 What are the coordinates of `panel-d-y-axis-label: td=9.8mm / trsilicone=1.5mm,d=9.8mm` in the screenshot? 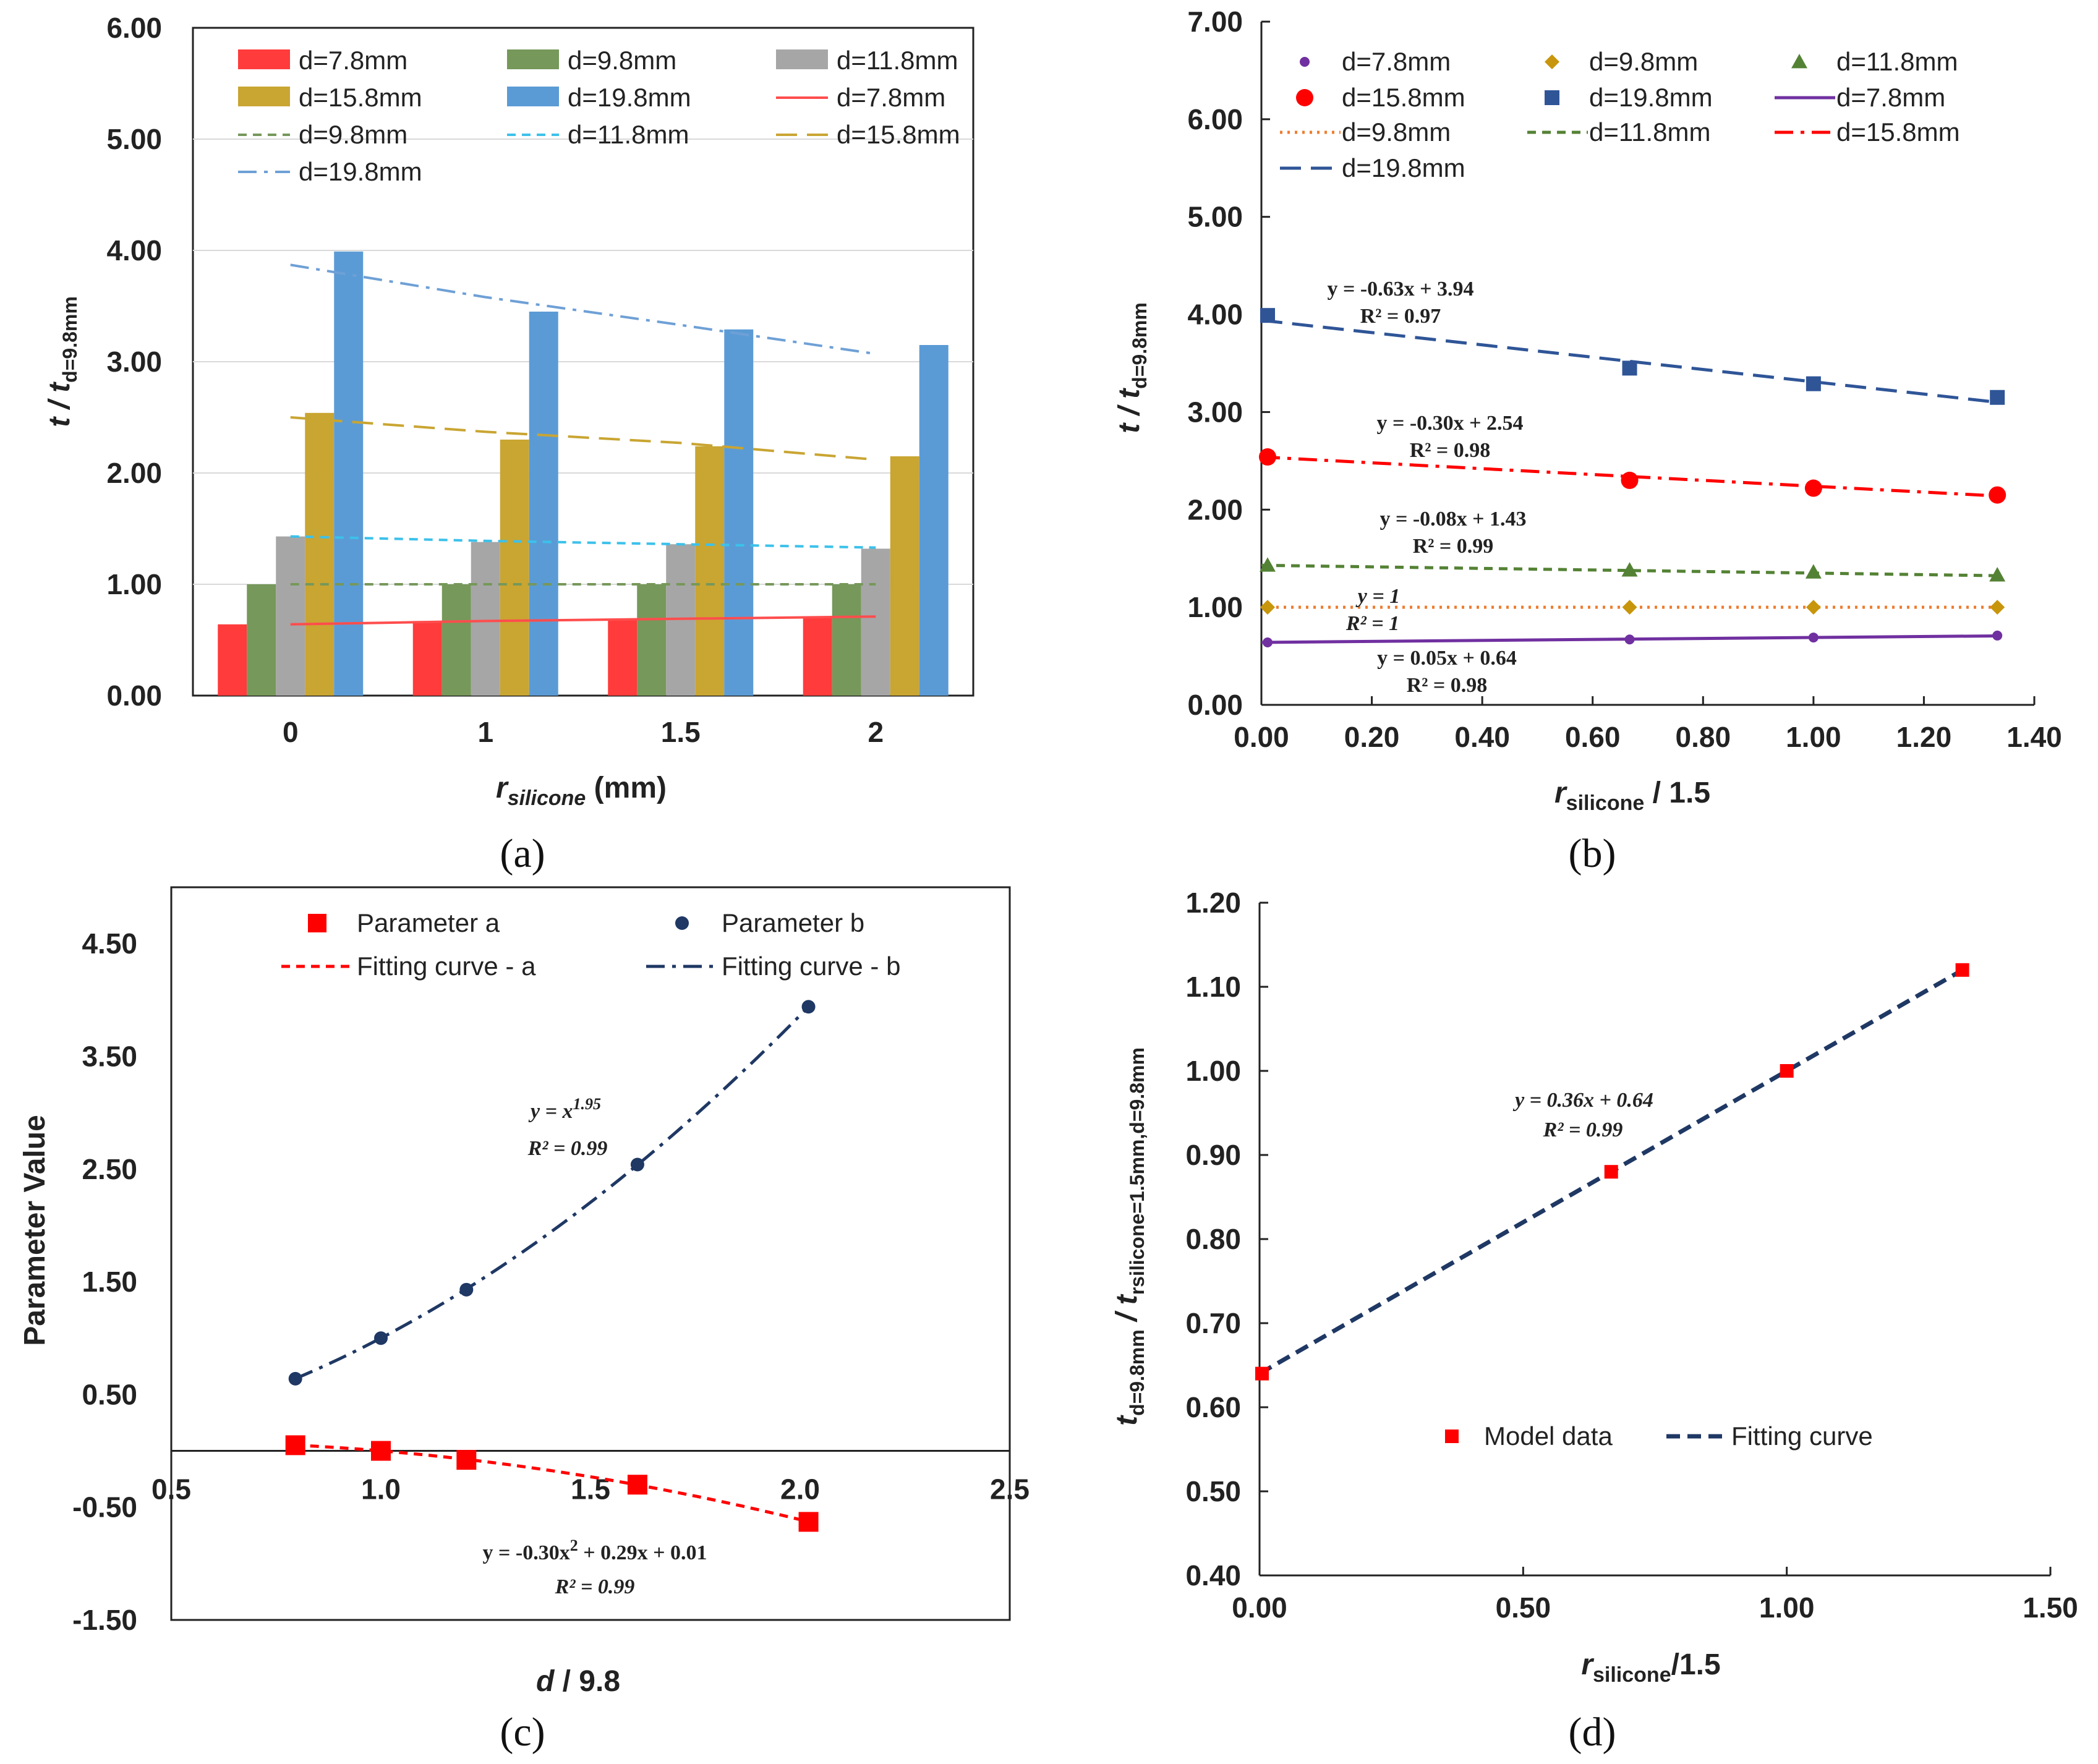 It's located at (1129, 1236).